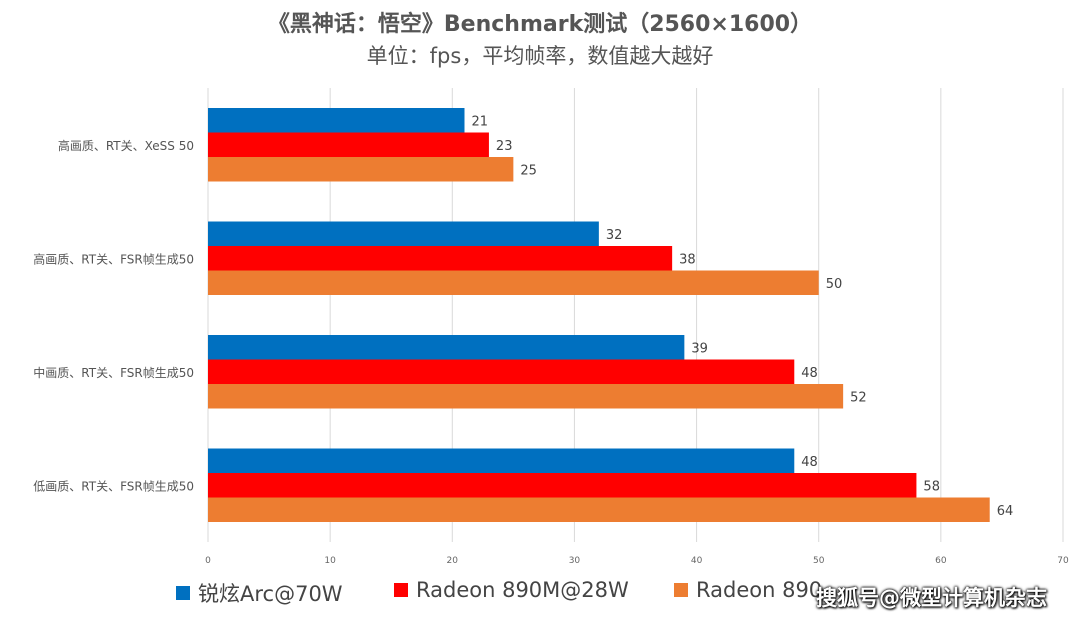 The width and height of the screenshot is (1080, 619). I want to click on legend-item-890: Radeon 890, so click(748, 590).